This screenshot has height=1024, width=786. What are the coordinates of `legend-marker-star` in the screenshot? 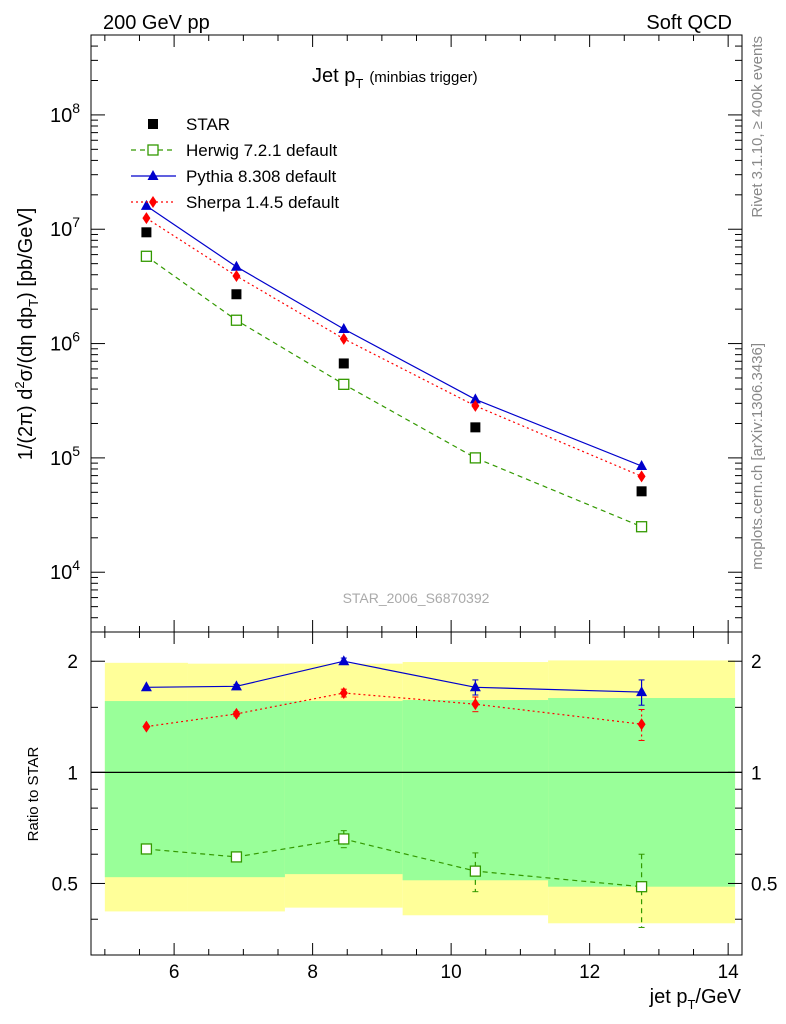 It's located at (153, 124).